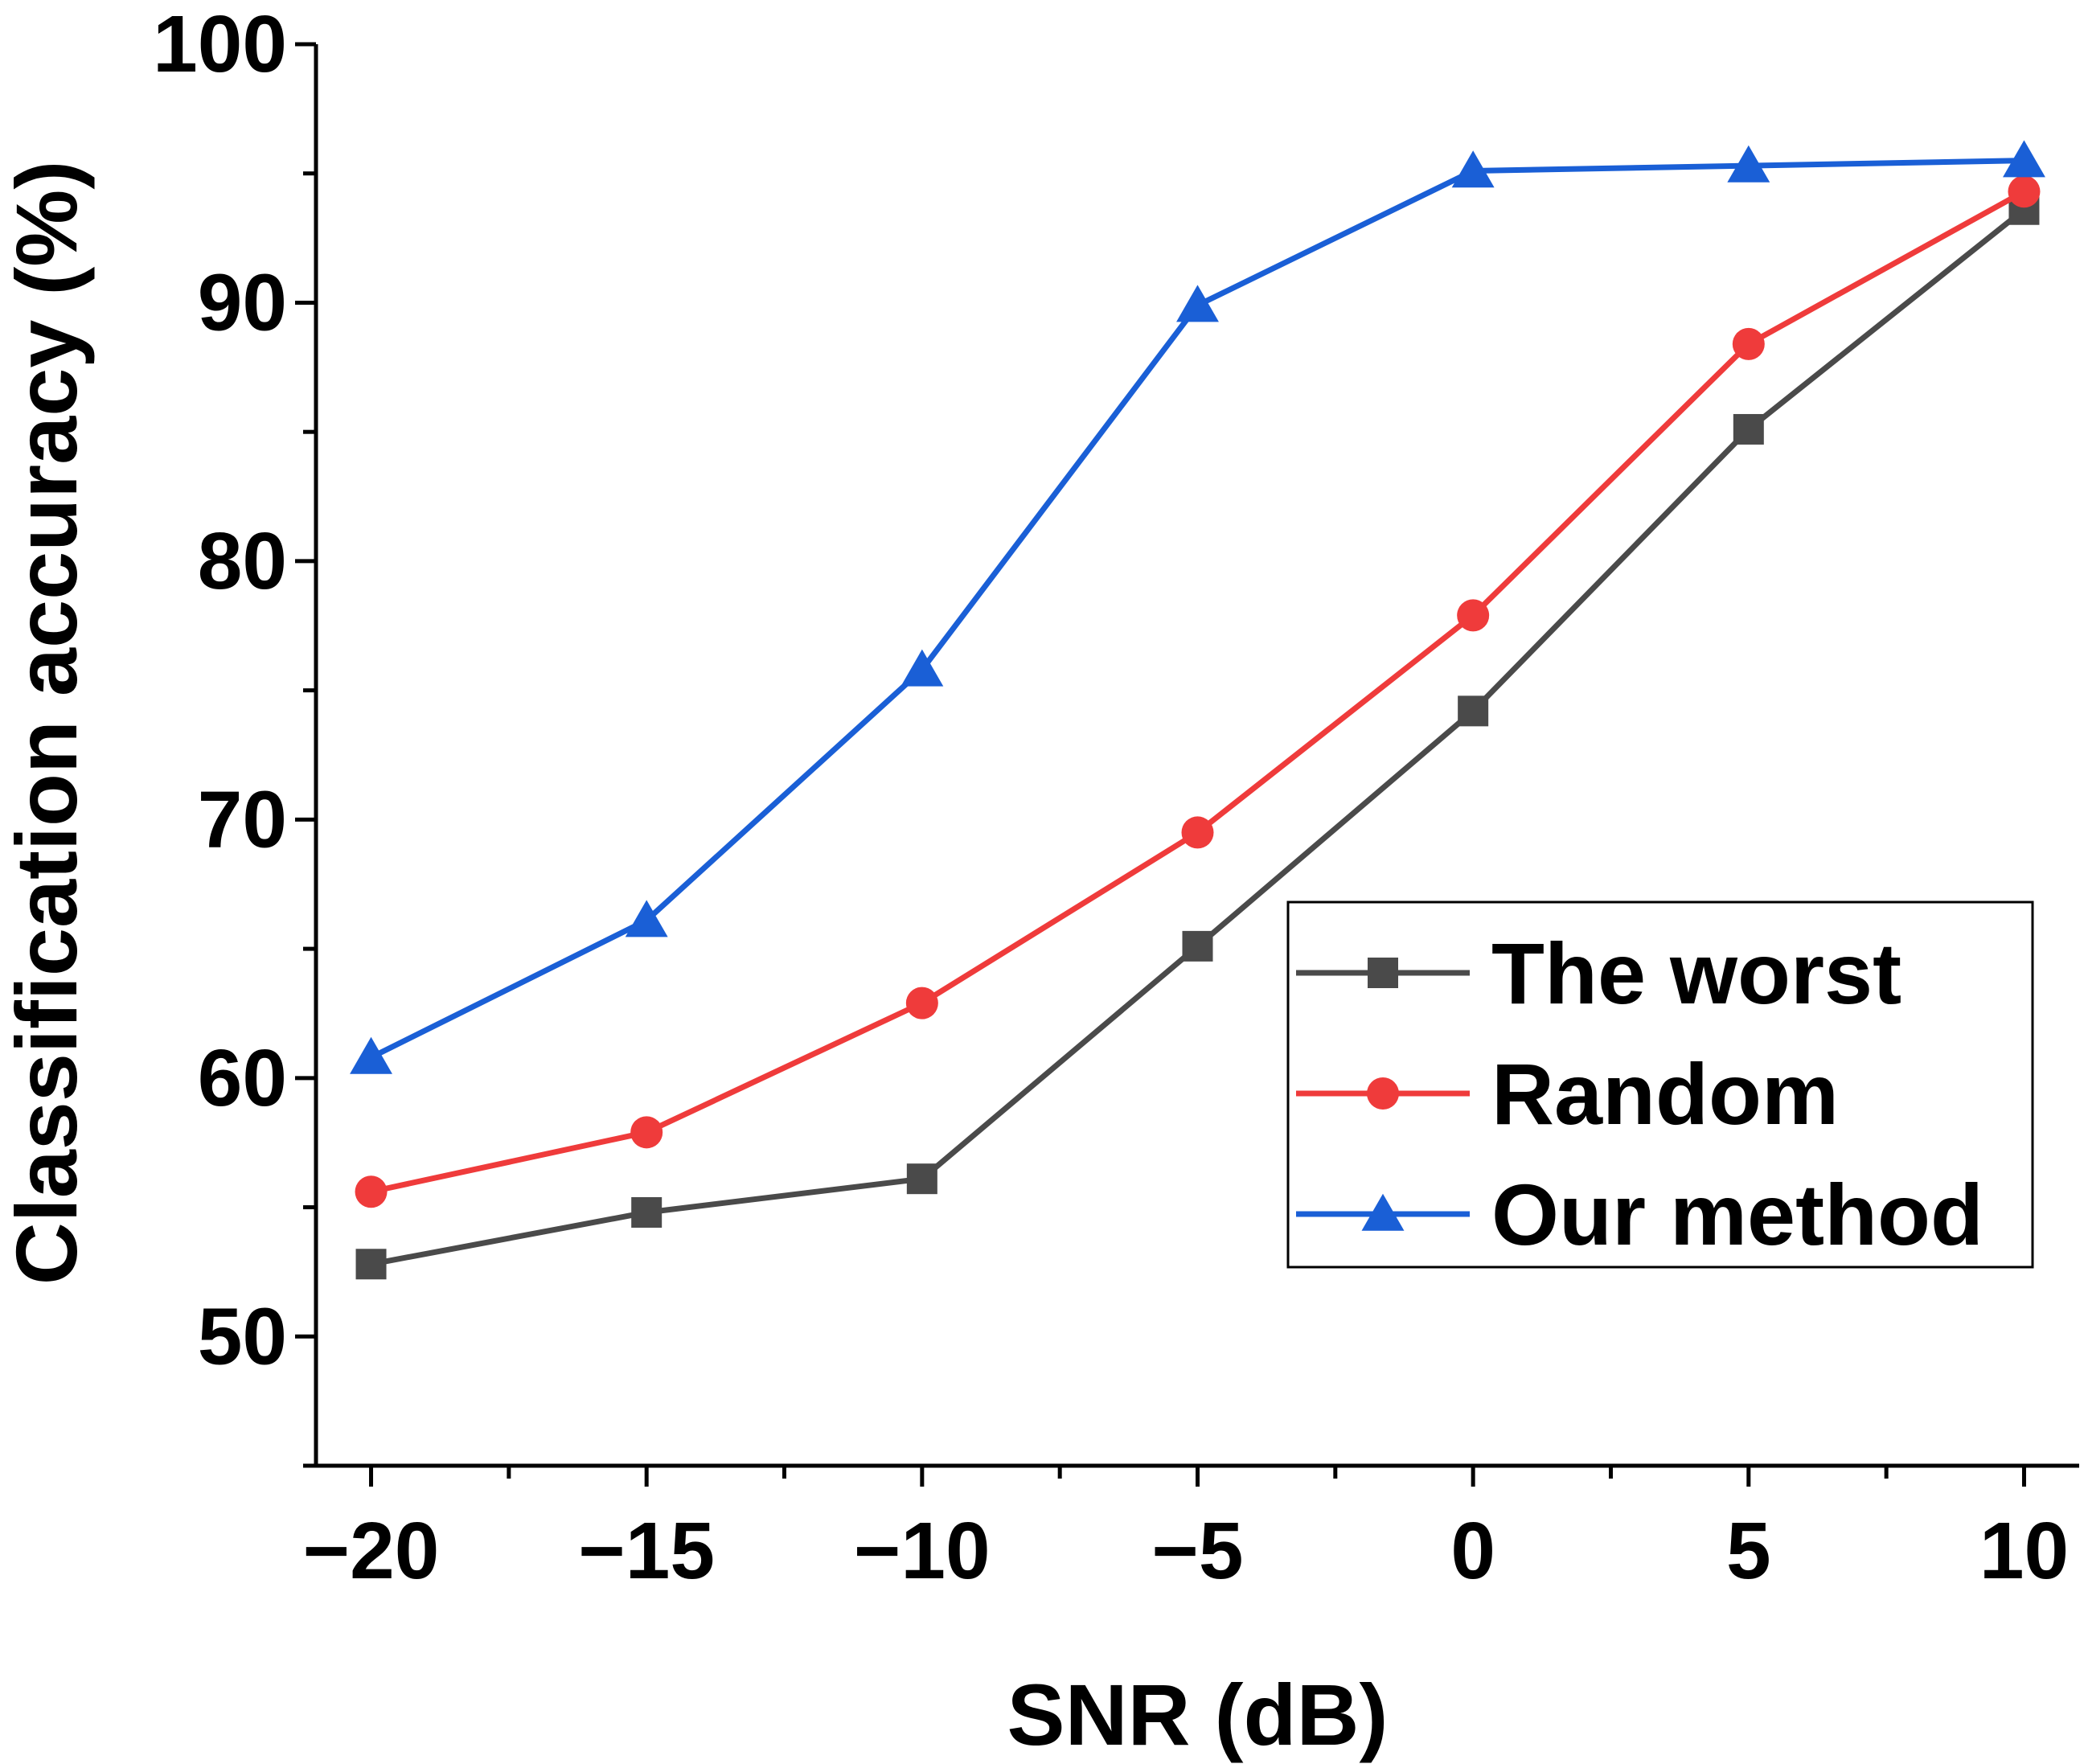  What do you see at coordinates (220, 44) in the screenshot?
I see `y-tick-label: 100` at bounding box center [220, 44].